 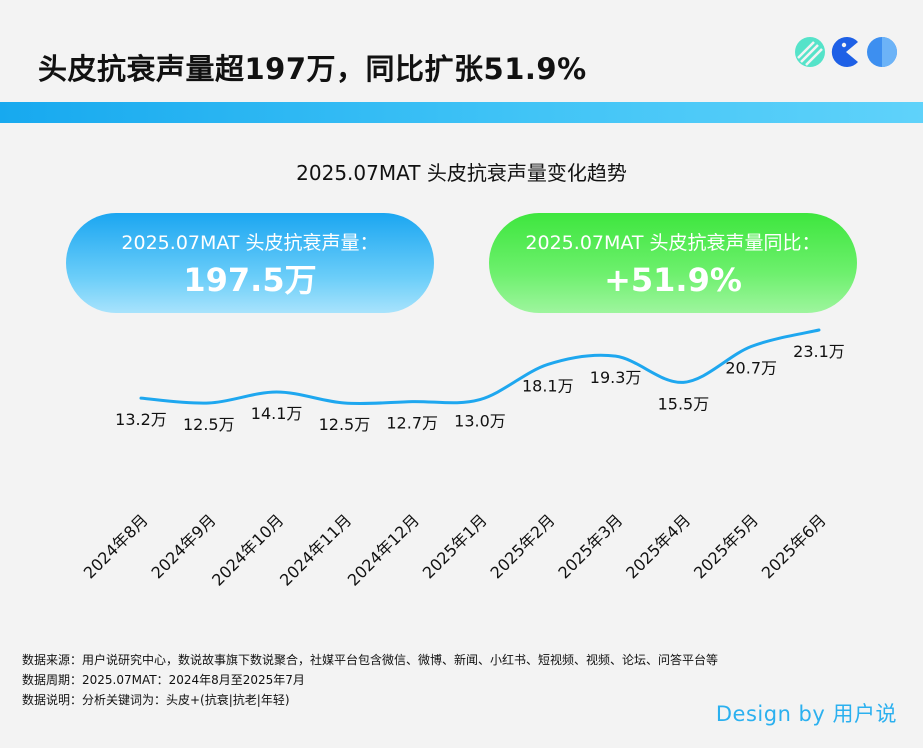 I want to click on kpi-growth-card: 2025.07MAT 头皮抗衰声量同比： +51.9%, so click(x=673, y=263).